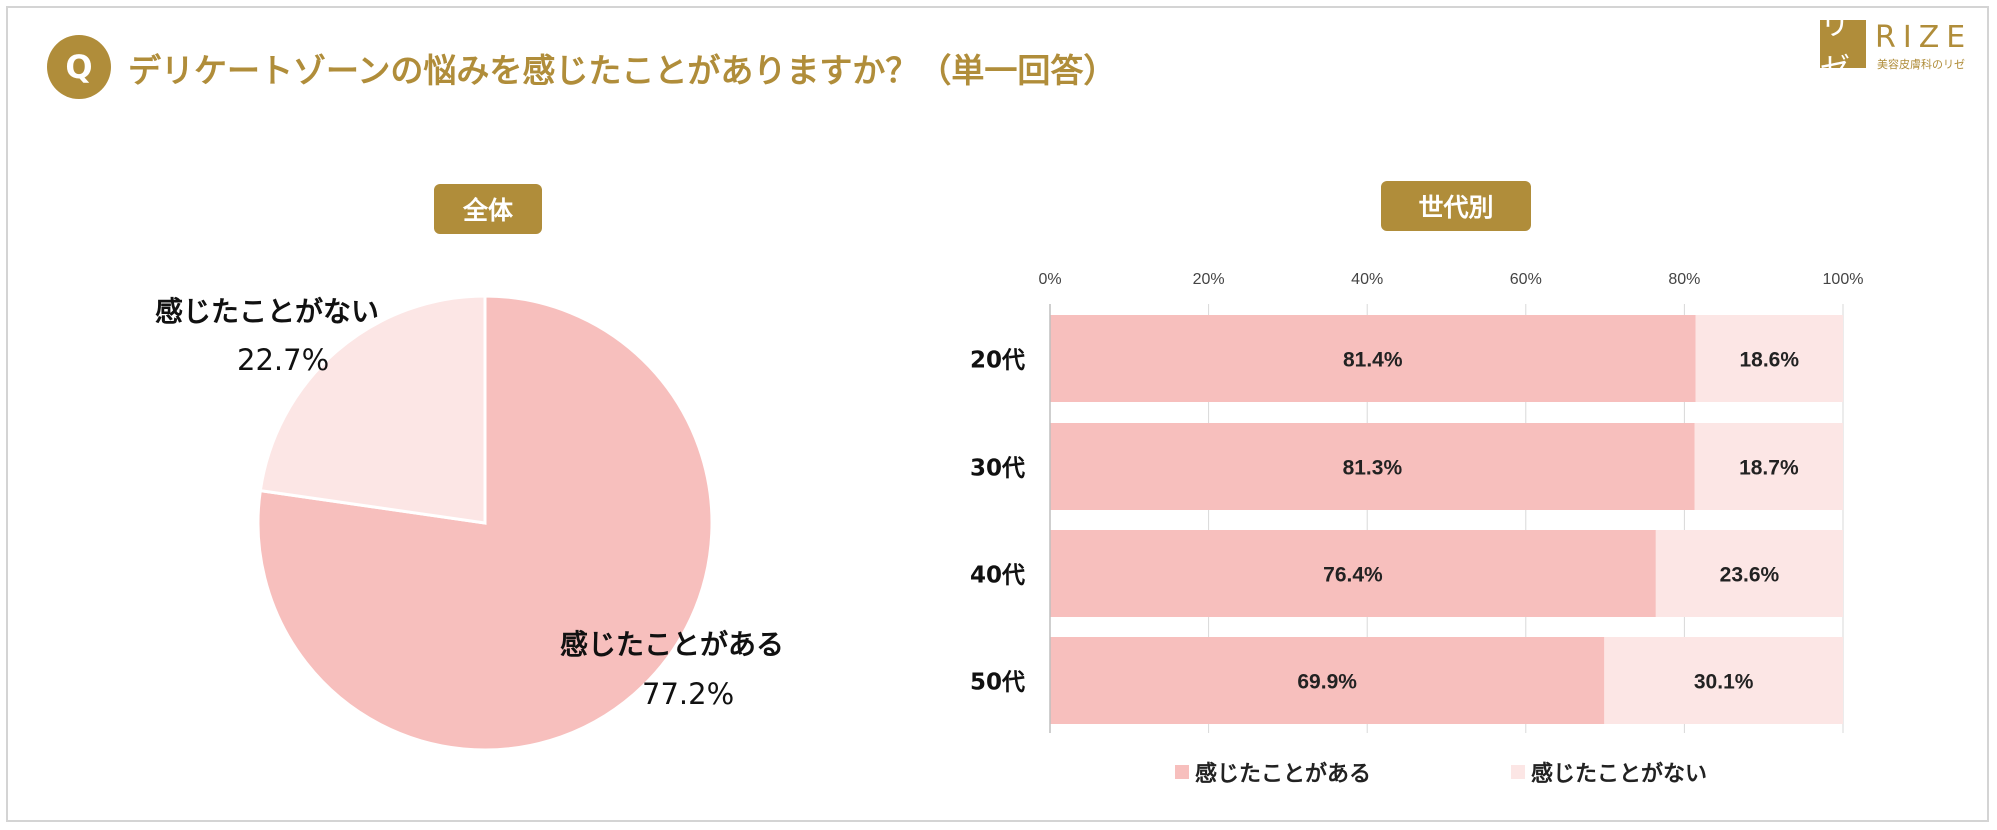  Describe the element at coordinates (1456, 206) in the screenshot. I see `by-age-section-label: 世代別` at that location.